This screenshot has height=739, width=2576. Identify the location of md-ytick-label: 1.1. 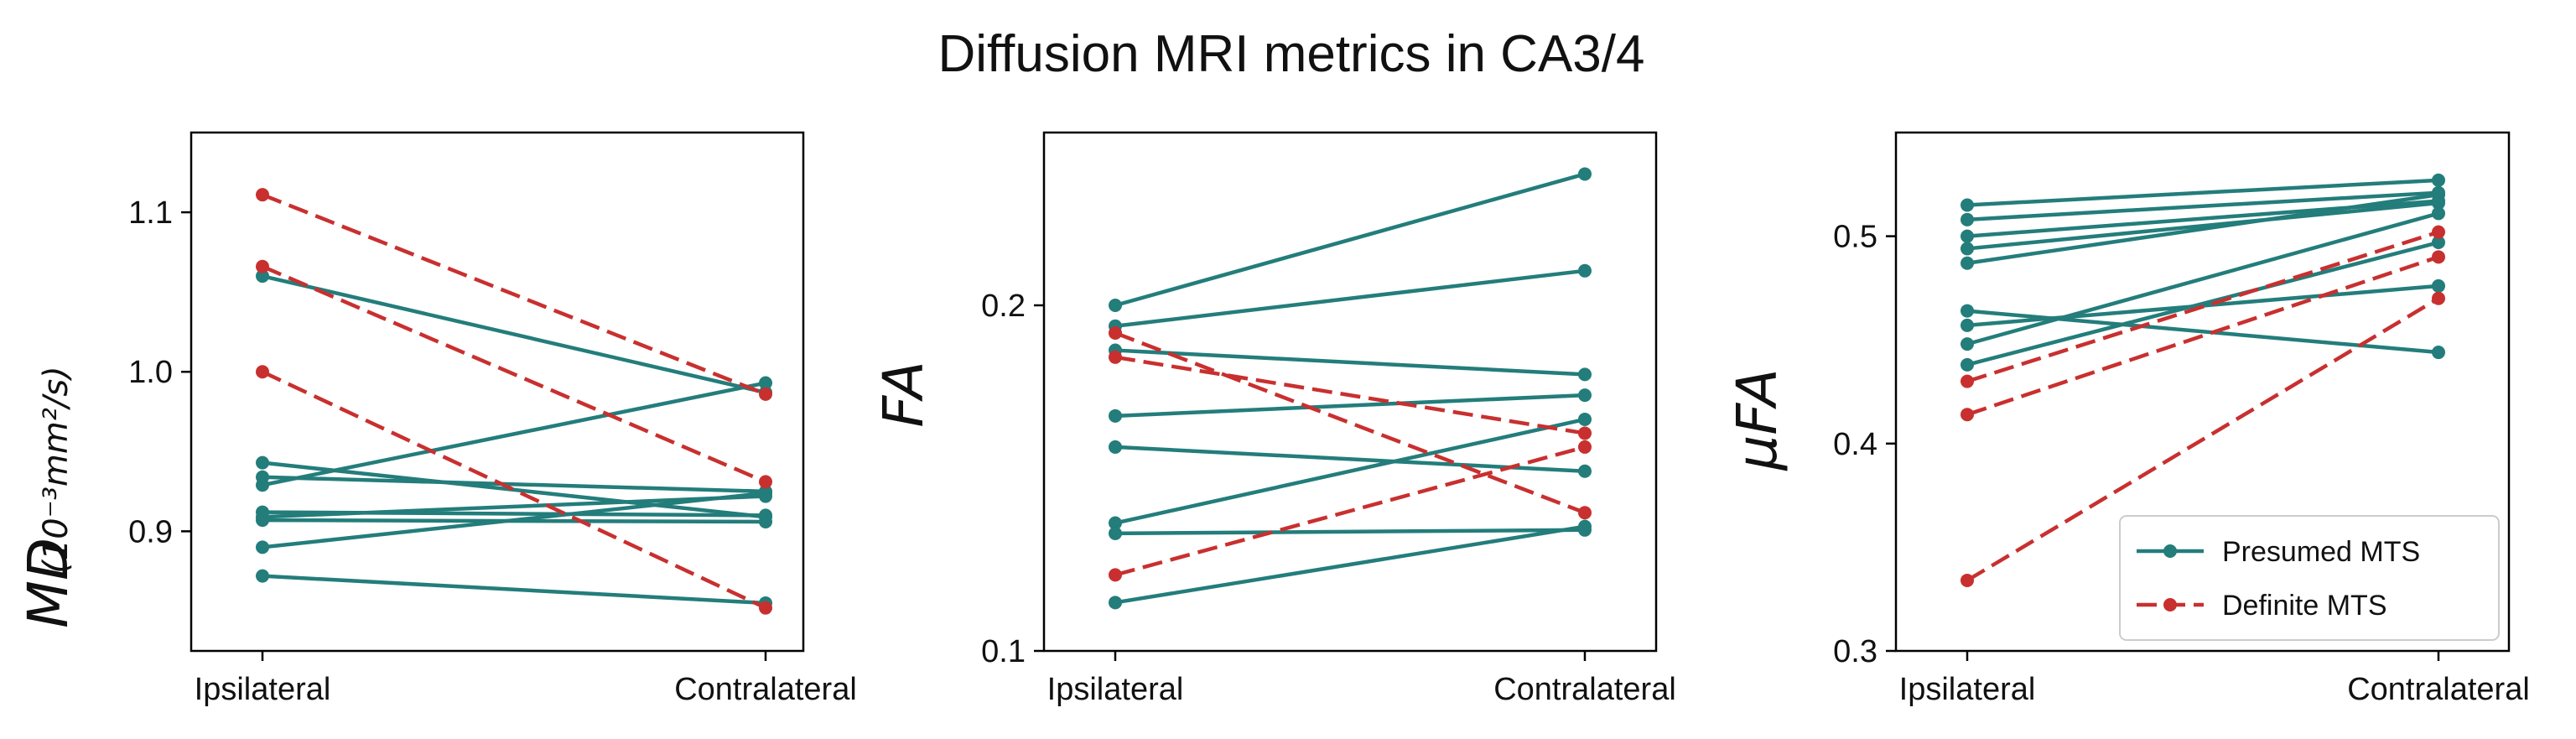
(150, 213).